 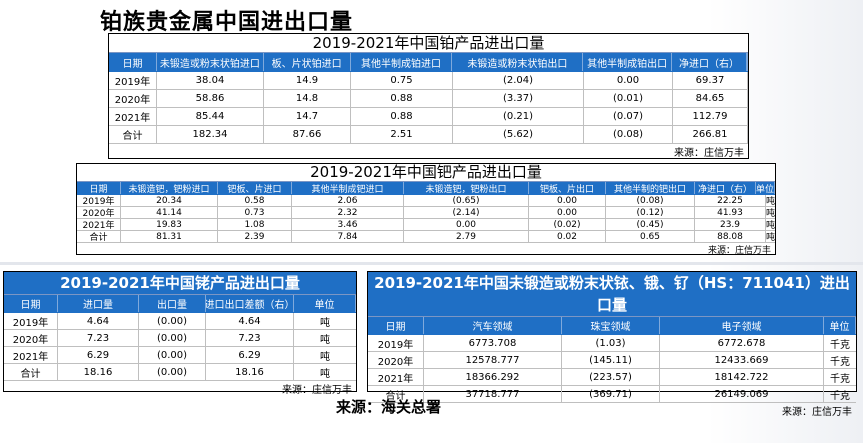 What do you see at coordinates (466, 236) in the screenshot?
I see `table-cell: 2.79` at bounding box center [466, 236].